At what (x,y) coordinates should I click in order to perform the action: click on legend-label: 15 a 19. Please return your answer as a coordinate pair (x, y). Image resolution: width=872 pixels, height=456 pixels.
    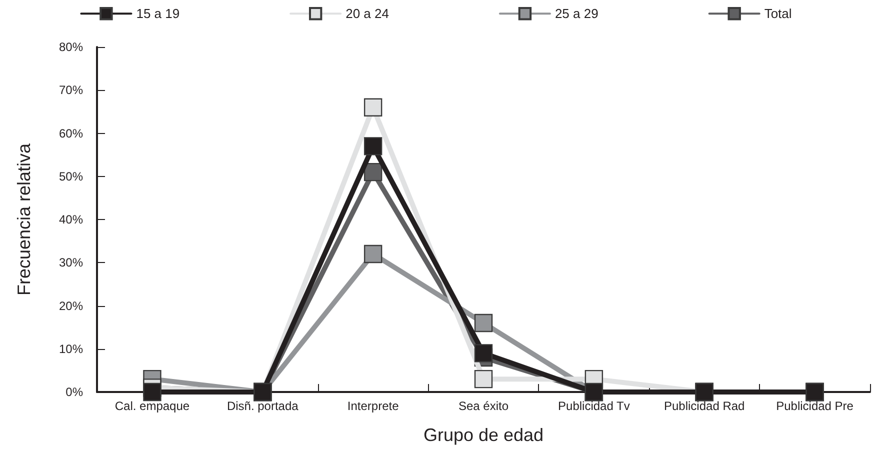
    Looking at the image, I should click on (158, 14).